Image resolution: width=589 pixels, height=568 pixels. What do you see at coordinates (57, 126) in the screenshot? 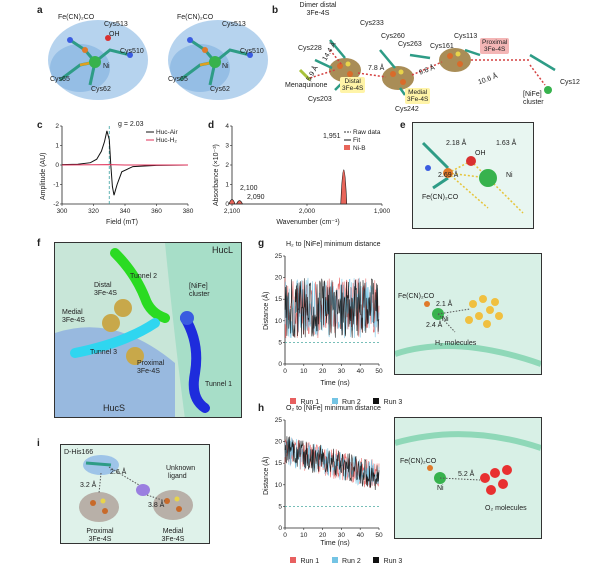
I see `c-ytick-label: 2` at bounding box center [57, 126].